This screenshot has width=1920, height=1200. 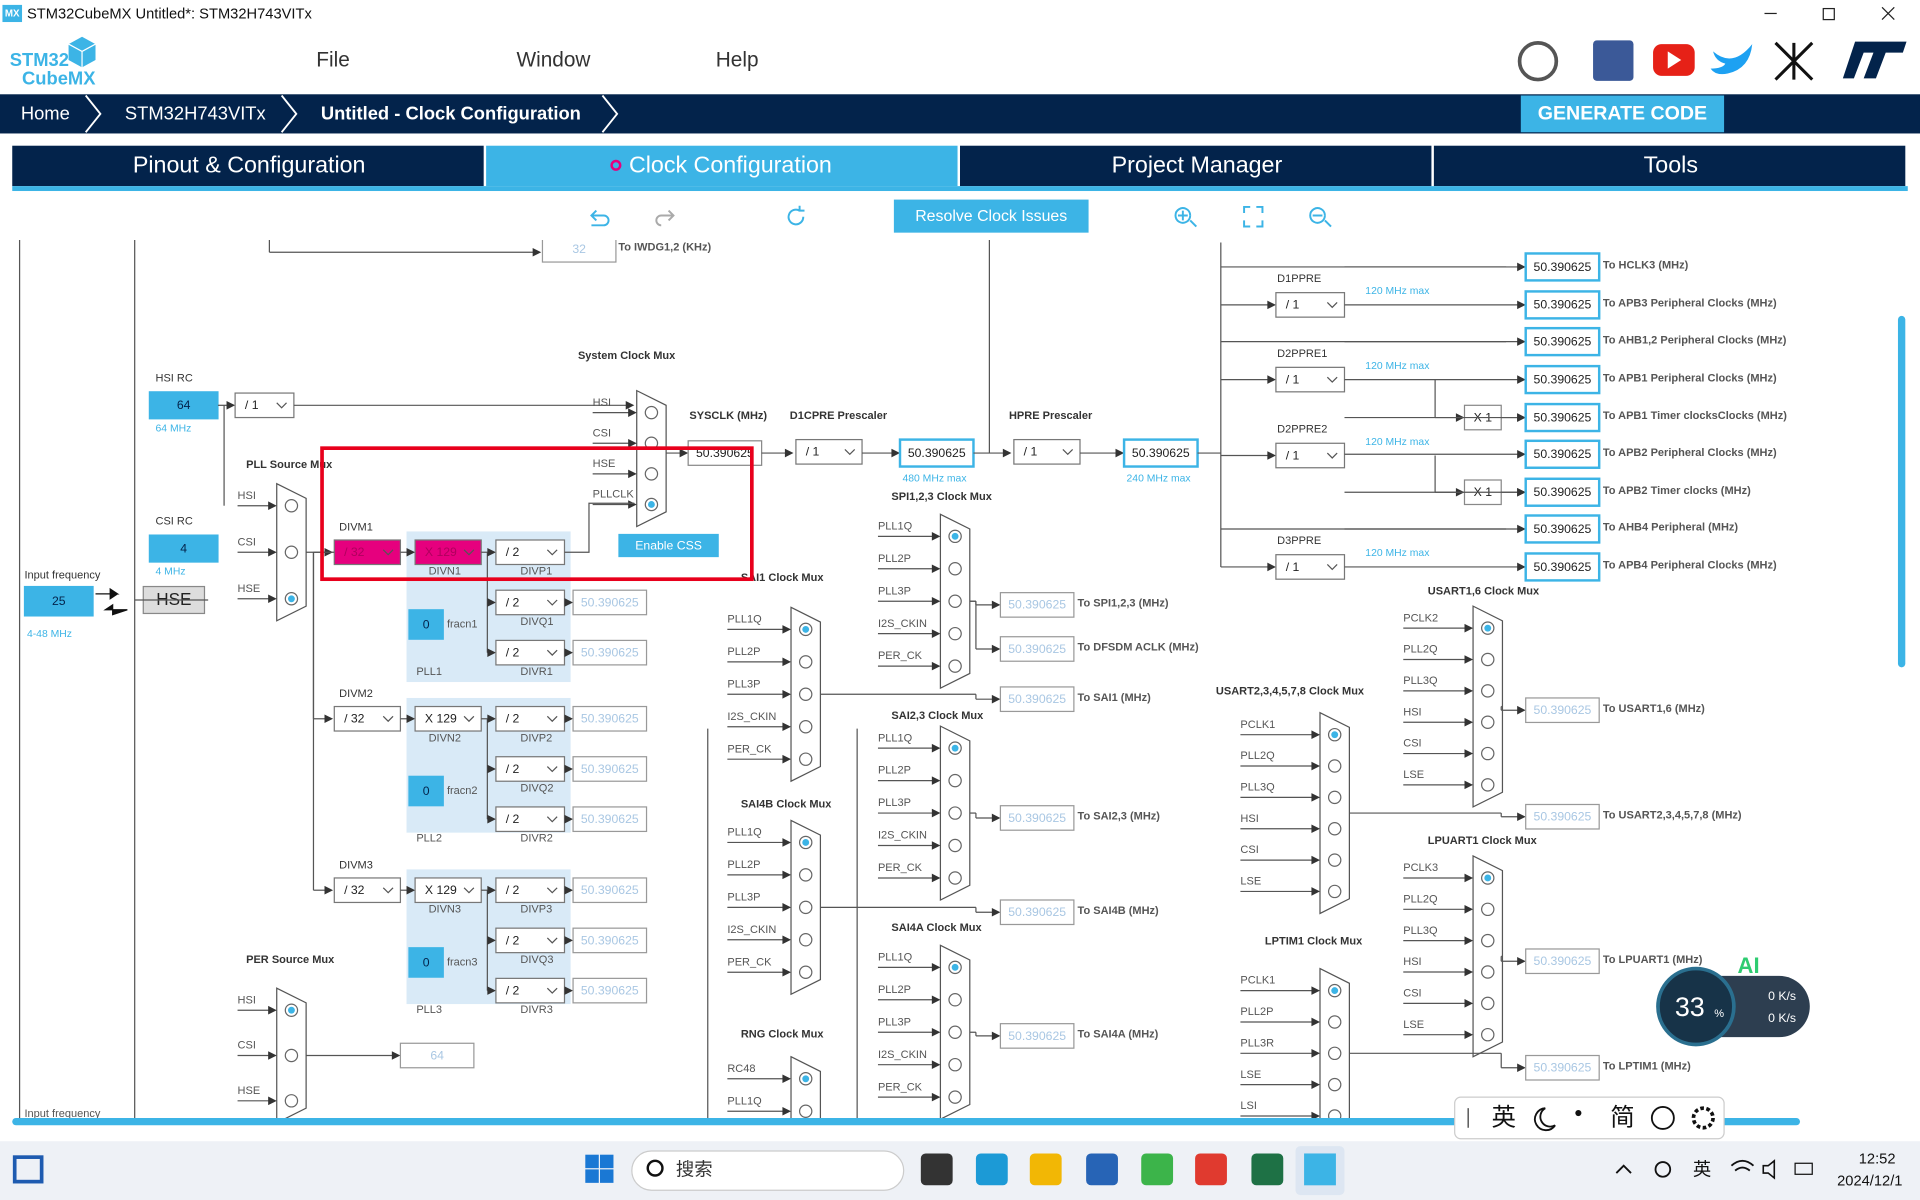 I want to click on resolve-button, so click(x=991, y=216).